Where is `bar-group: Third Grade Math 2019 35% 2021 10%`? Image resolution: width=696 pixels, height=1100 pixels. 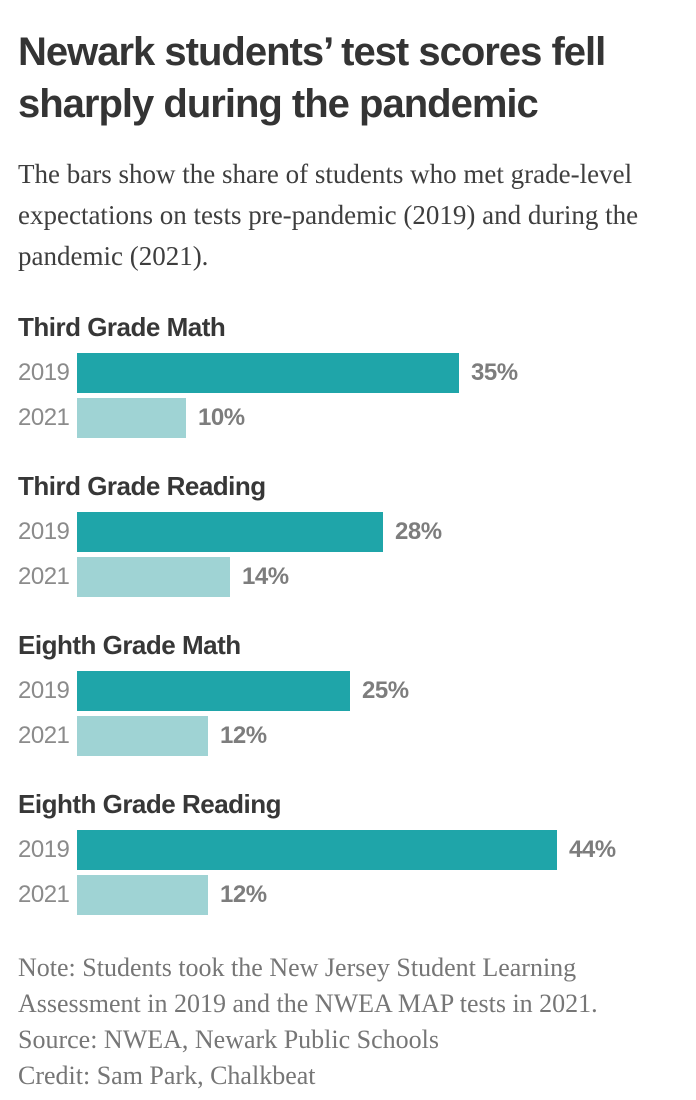 bar-group: Third Grade Math 2019 35% 2021 10% is located at coordinates (348, 375).